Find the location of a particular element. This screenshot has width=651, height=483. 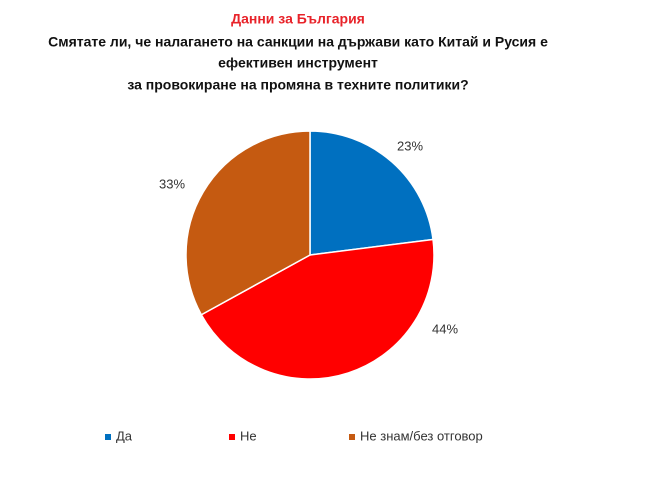

chart-title: Данни за България is located at coordinates (298, 19).